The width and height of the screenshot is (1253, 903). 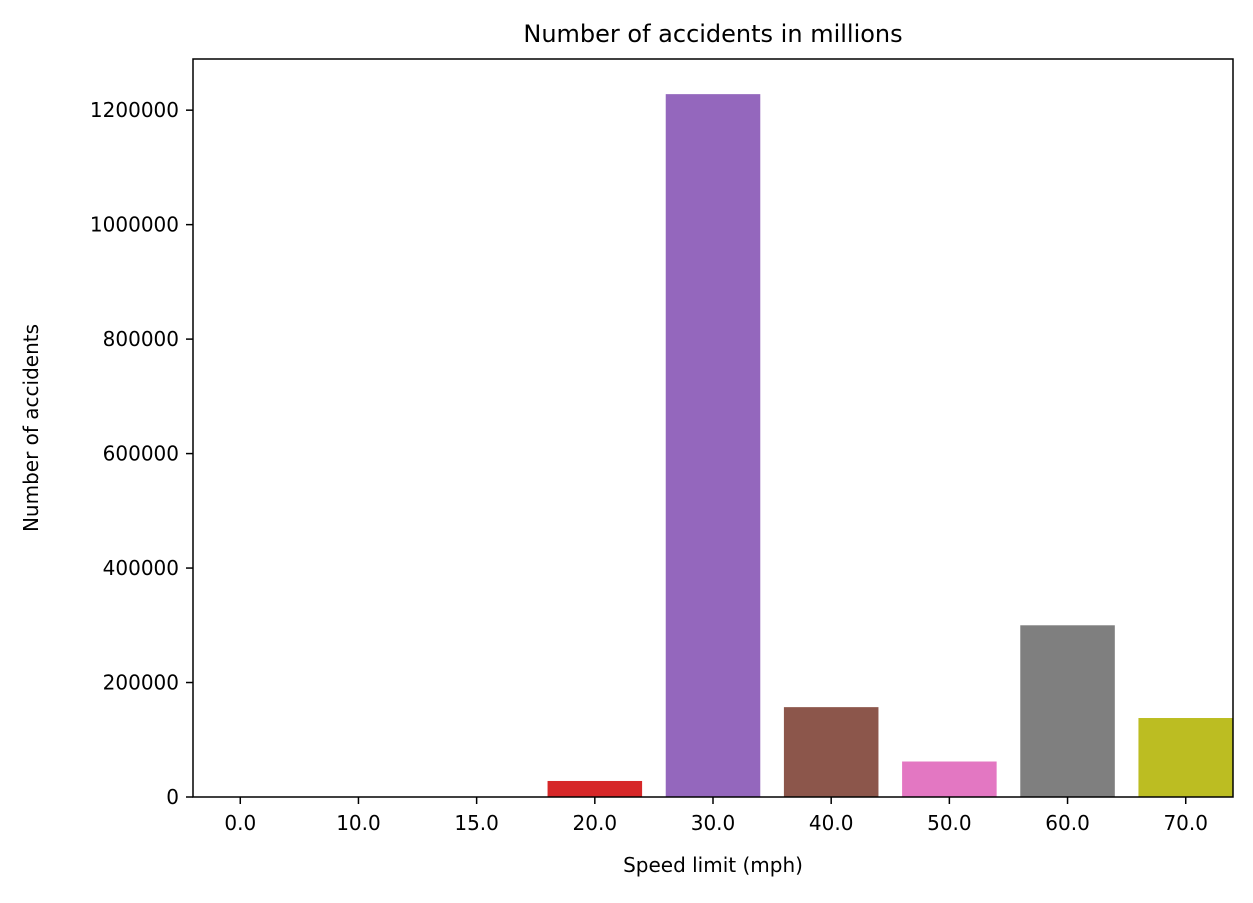 What do you see at coordinates (358, 823) in the screenshot?
I see `x-tick-label: 10.0` at bounding box center [358, 823].